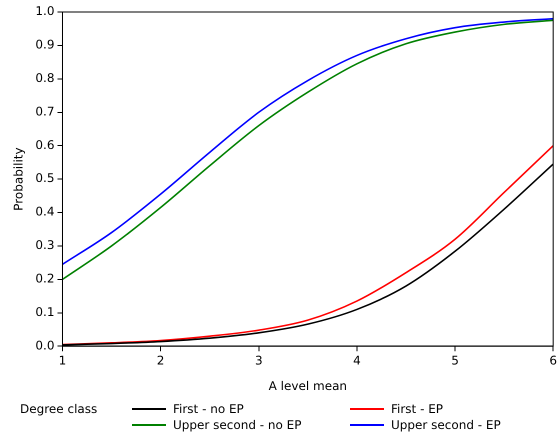 This screenshot has height=441, width=560. What do you see at coordinates (44, 111) in the screenshot?
I see `y-tick-label: 0.7` at bounding box center [44, 111].